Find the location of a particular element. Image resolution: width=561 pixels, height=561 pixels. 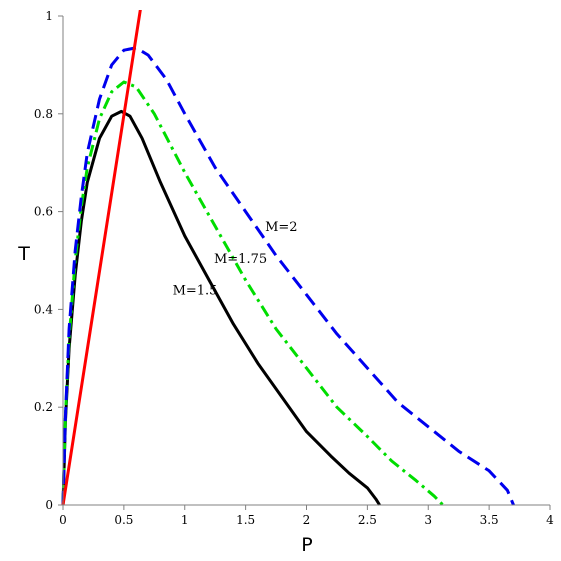

series-annotation: M=1.5 is located at coordinates (195, 291).